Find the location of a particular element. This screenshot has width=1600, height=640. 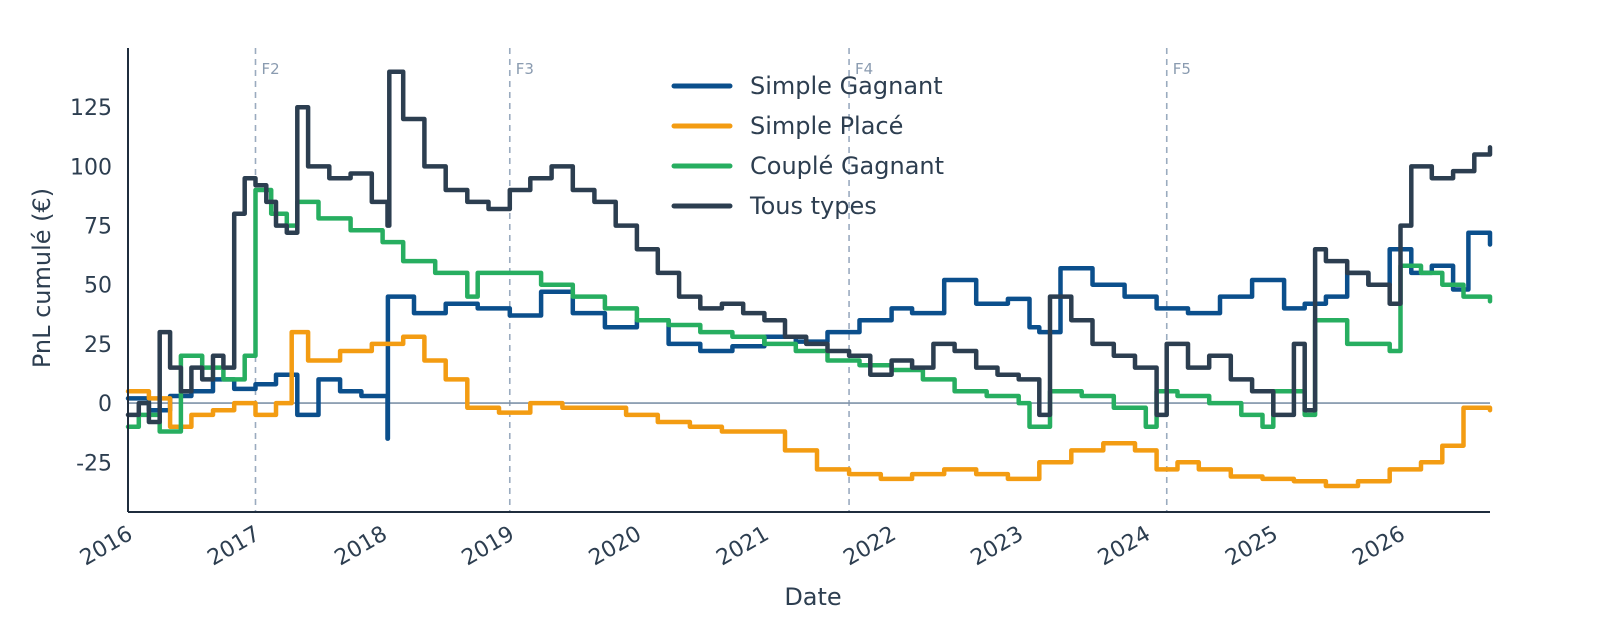

x-tick-label: 2017 is located at coordinates (233, 547).